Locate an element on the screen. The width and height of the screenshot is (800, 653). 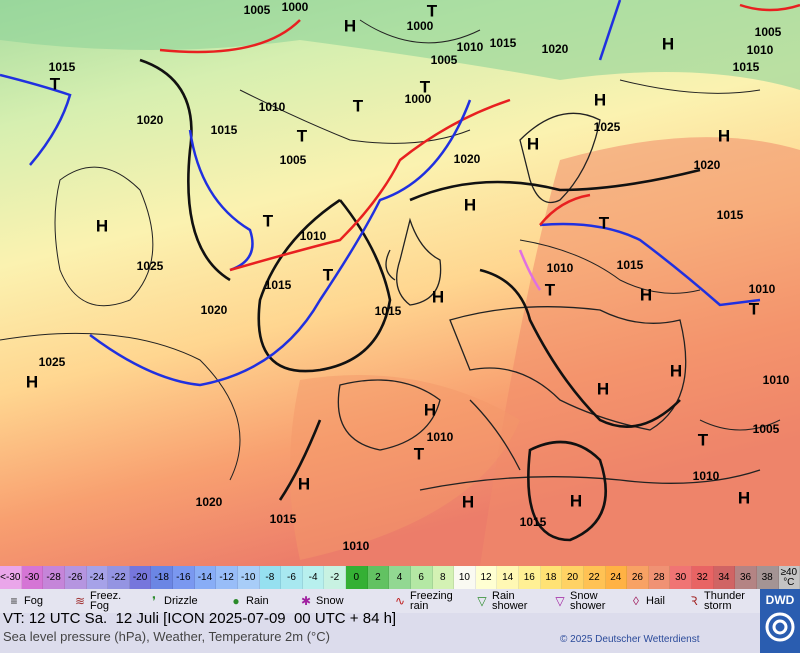
scale-cell: 0 is located at coordinates (357, 577).